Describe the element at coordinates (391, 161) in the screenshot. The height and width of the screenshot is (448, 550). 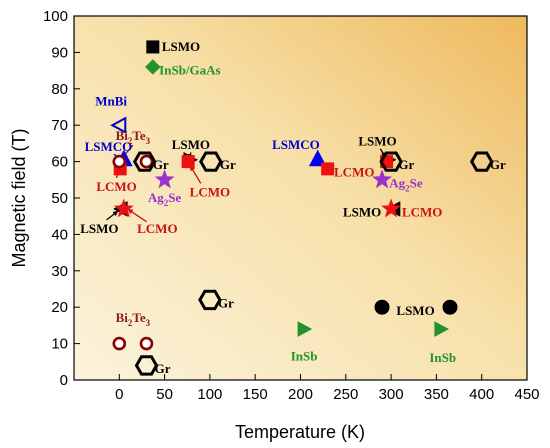
I see `data-point-gr-60c` at that location.